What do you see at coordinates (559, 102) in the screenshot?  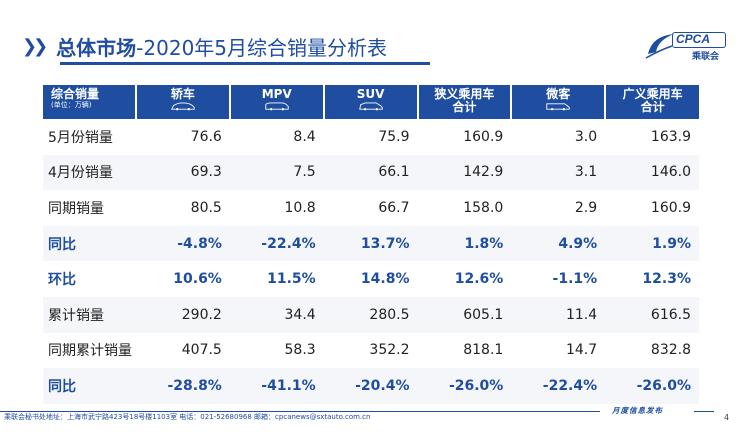 I see `header-col-4: 微客` at bounding box center [559, 102].